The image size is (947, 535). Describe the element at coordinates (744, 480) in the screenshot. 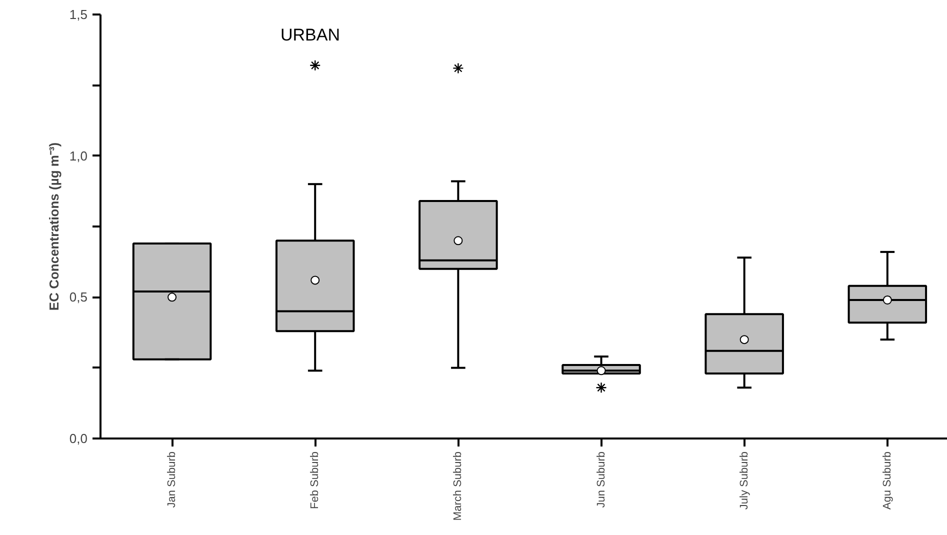

I see `x-tick-label: July Suburb` at that location.